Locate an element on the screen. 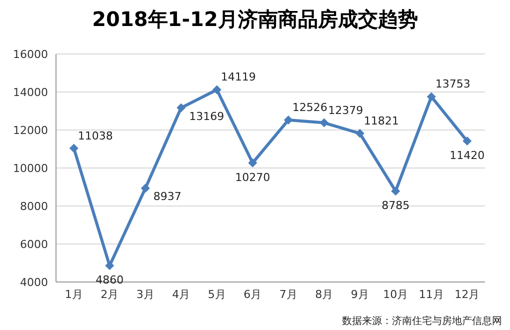 Image resolution: width=510 pixels, height=330 pixels. x-tick-label: 1月 is located at coordinates (73, 294).